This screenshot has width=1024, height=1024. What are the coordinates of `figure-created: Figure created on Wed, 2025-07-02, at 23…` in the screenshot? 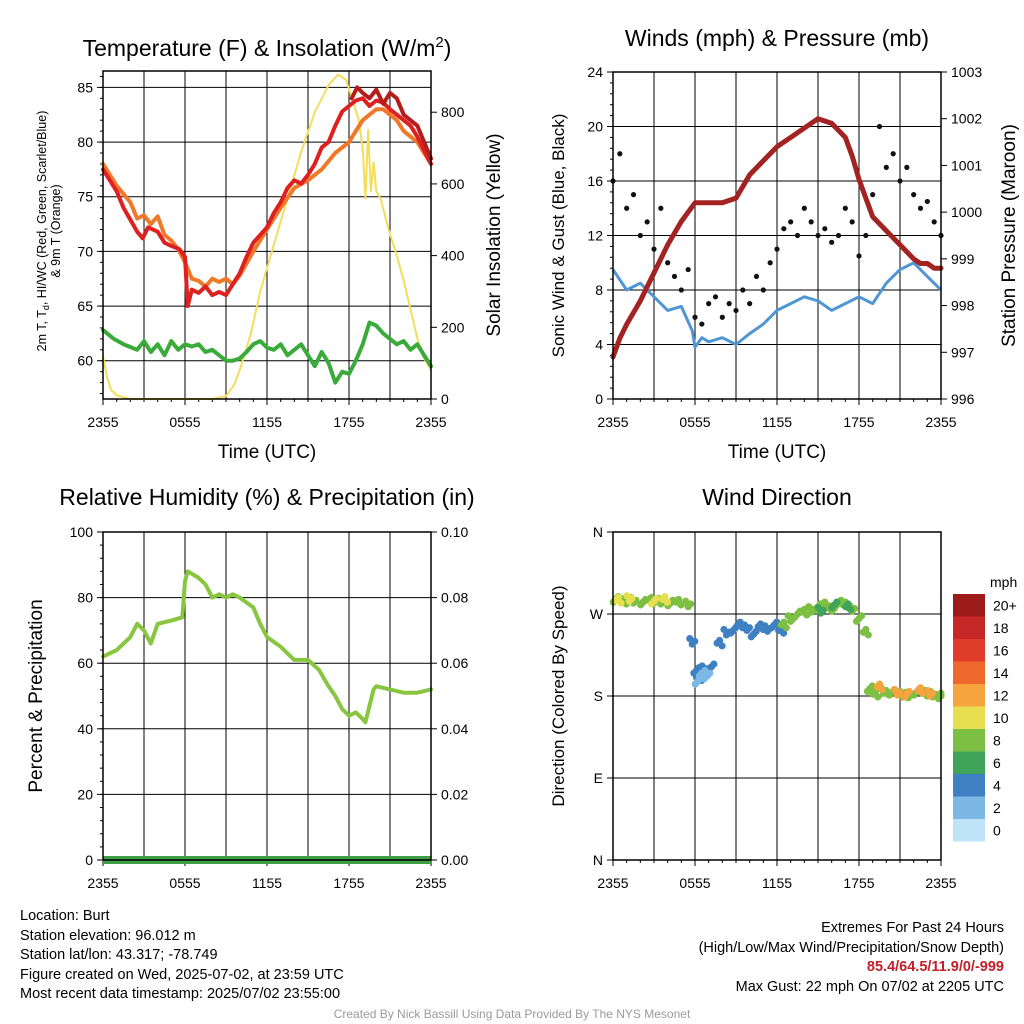 It's located at (182, 974).